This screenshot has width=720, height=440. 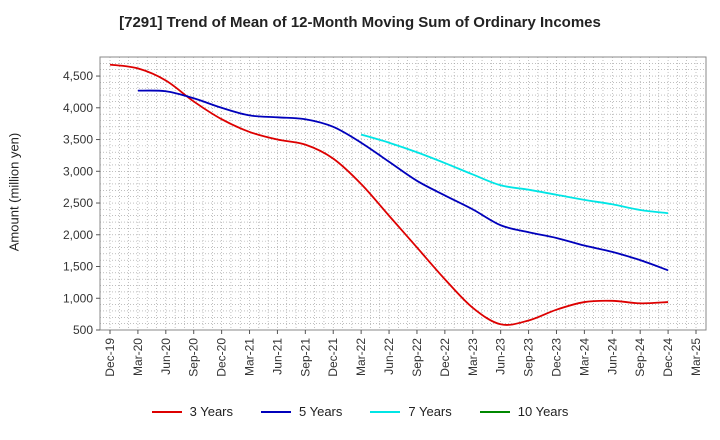 I want to click on x-tick-label: Mar-24, so click(x=584, y=357).